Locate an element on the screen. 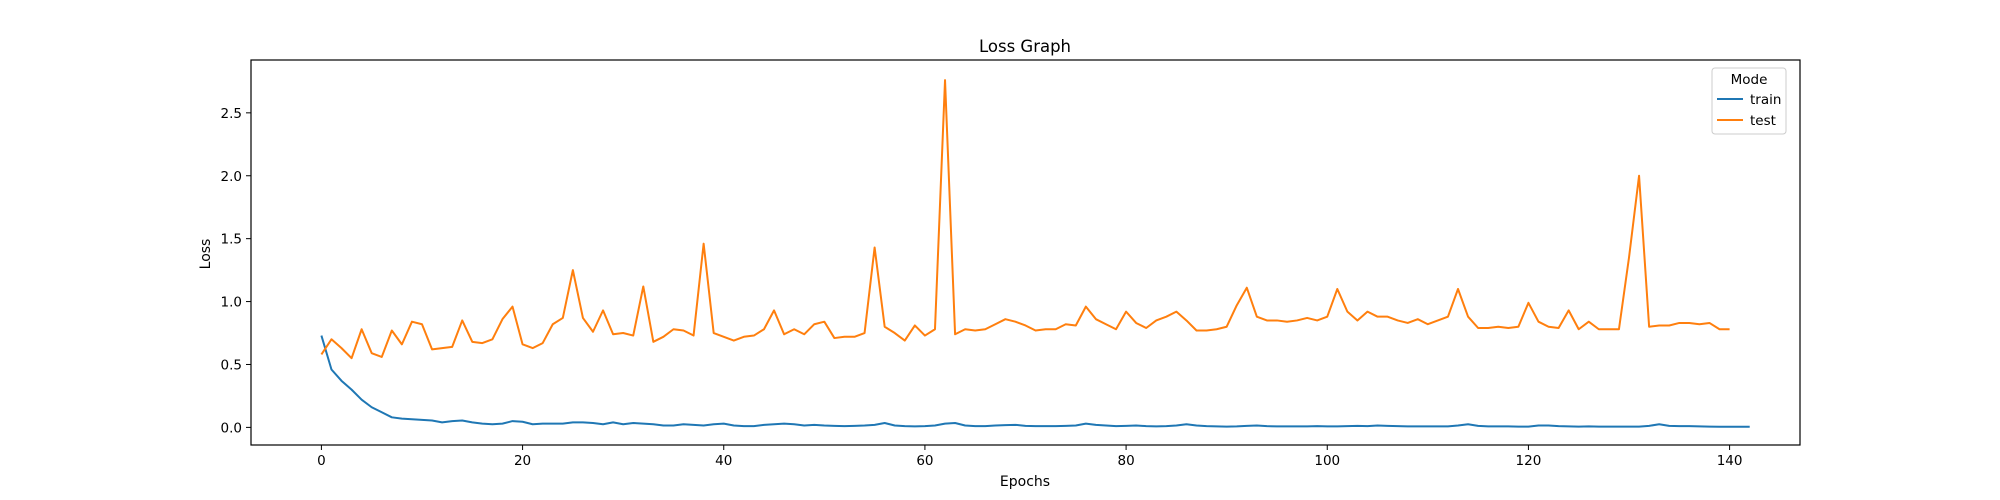  x-tick-label: 120 is located at coordinates (1529, 461).